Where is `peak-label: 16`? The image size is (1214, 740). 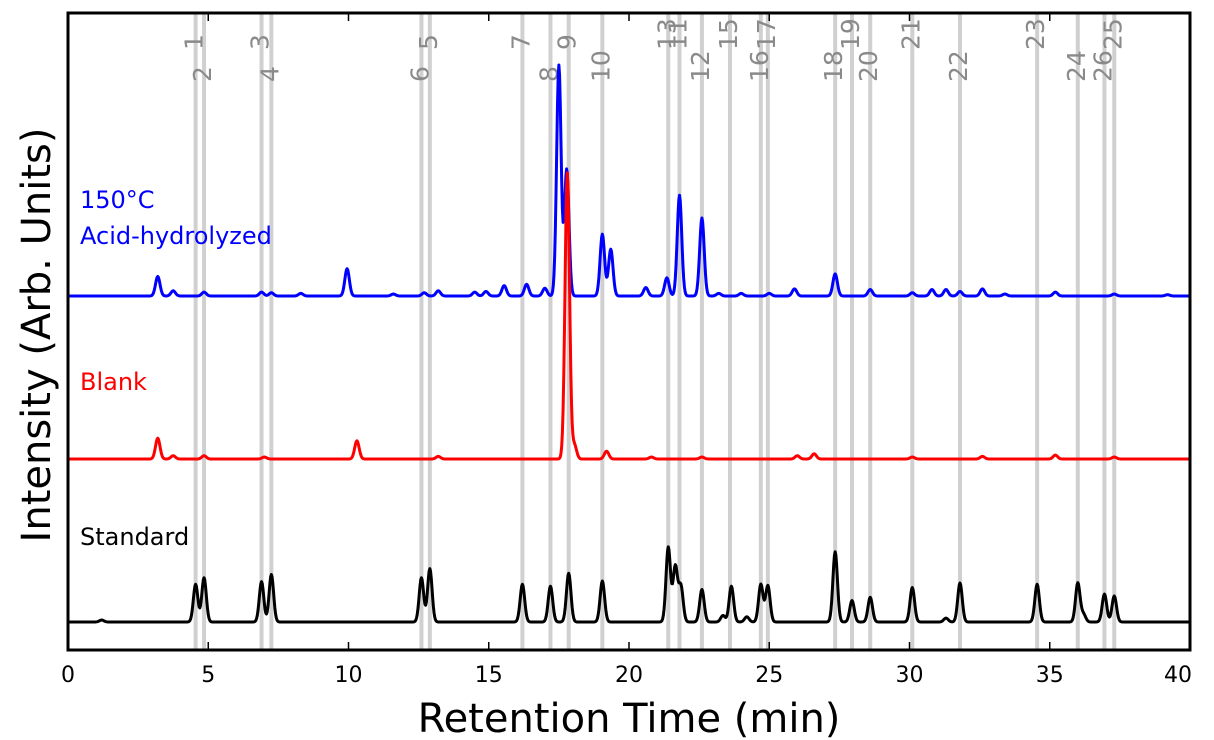
peak-label: 16 is located at coordinates (759, 66).